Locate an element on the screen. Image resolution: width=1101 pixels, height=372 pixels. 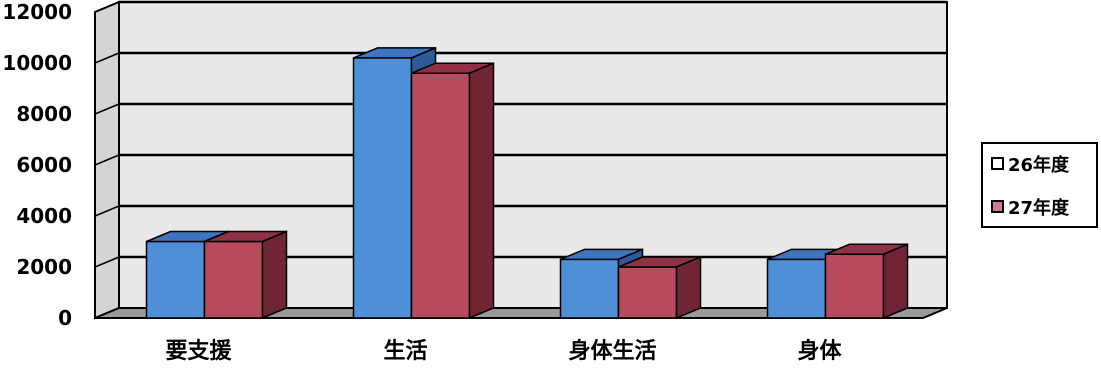
x-tick-label: 生活 is located at coordinates (405, 351).